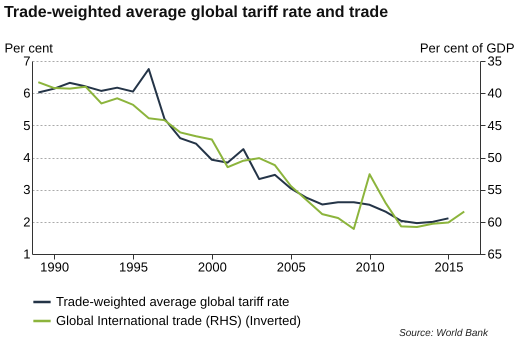  I want to click on y-tick-label: 5, so click(26, 125).